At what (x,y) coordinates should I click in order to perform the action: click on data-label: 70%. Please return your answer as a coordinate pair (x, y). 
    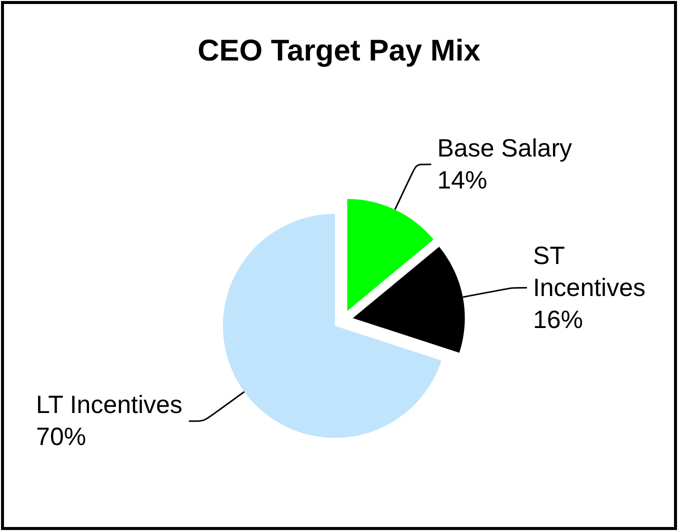
    Looking at the image, I should click on (61, 437).